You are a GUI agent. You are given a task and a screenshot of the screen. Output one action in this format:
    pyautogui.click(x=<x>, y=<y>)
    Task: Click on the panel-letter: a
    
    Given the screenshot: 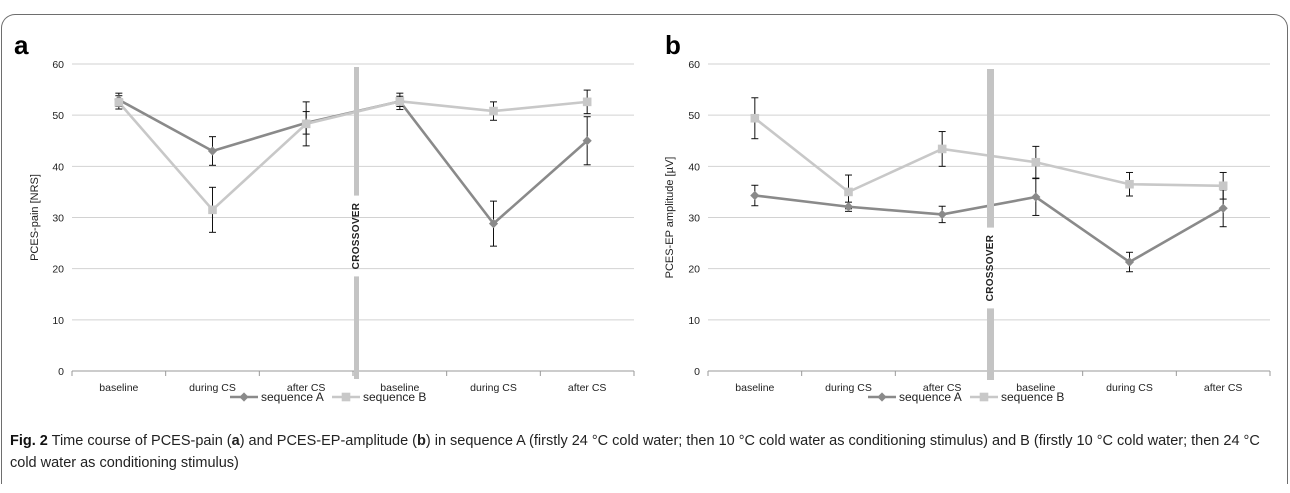 What is the action you would take?
    pyautogui.click(x=21, y=45)
    